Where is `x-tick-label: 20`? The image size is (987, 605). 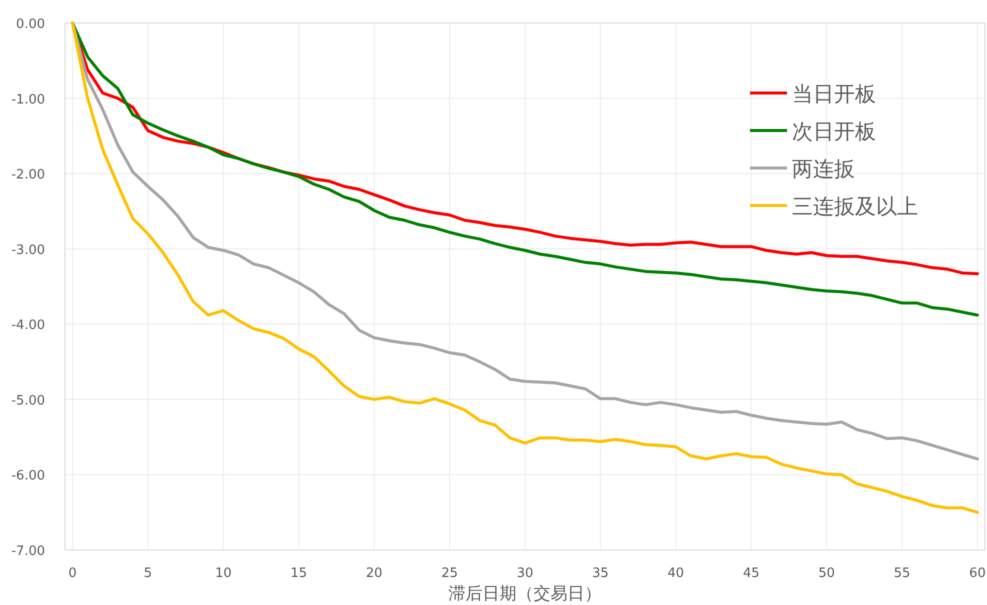
x-tick-label: 20 is located at coordinates (374, 573).